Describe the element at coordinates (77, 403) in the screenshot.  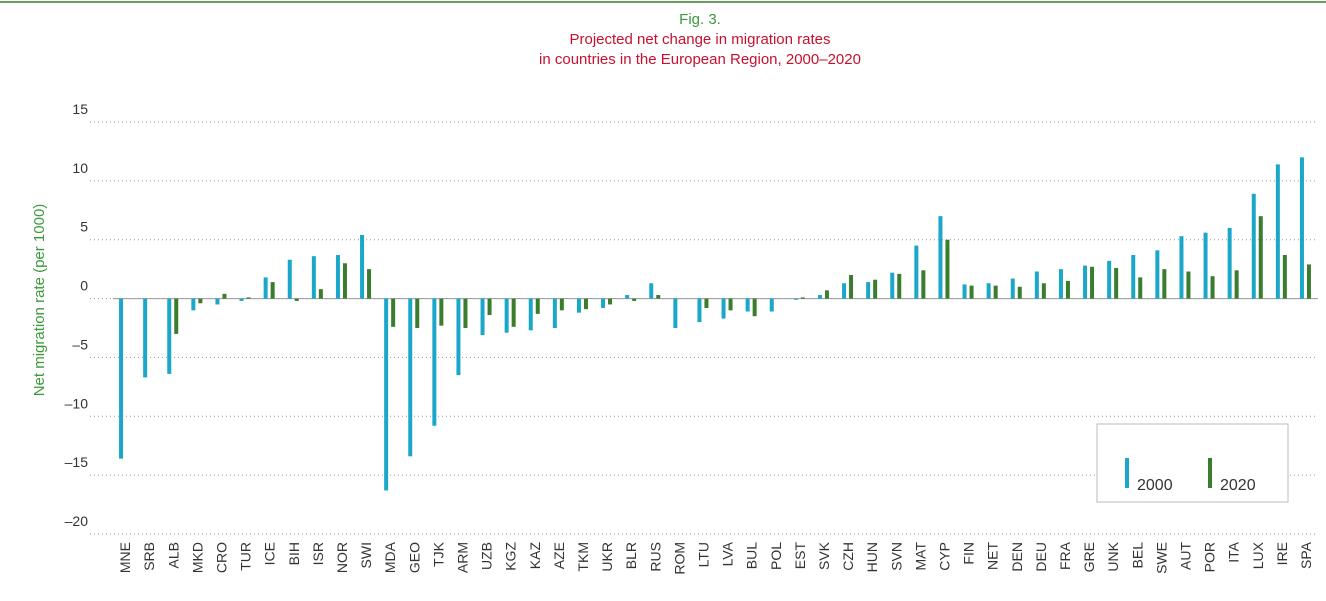
I see `y-tick-label: –10` at that location.